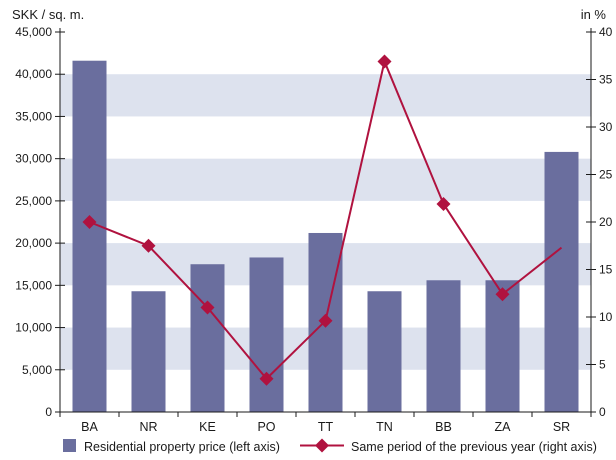 The width and height of the screenshot is (616, 460). Describe the element at coordinates (148, 427) in the screenshot. I see `category-label-NR: NR` at that location.